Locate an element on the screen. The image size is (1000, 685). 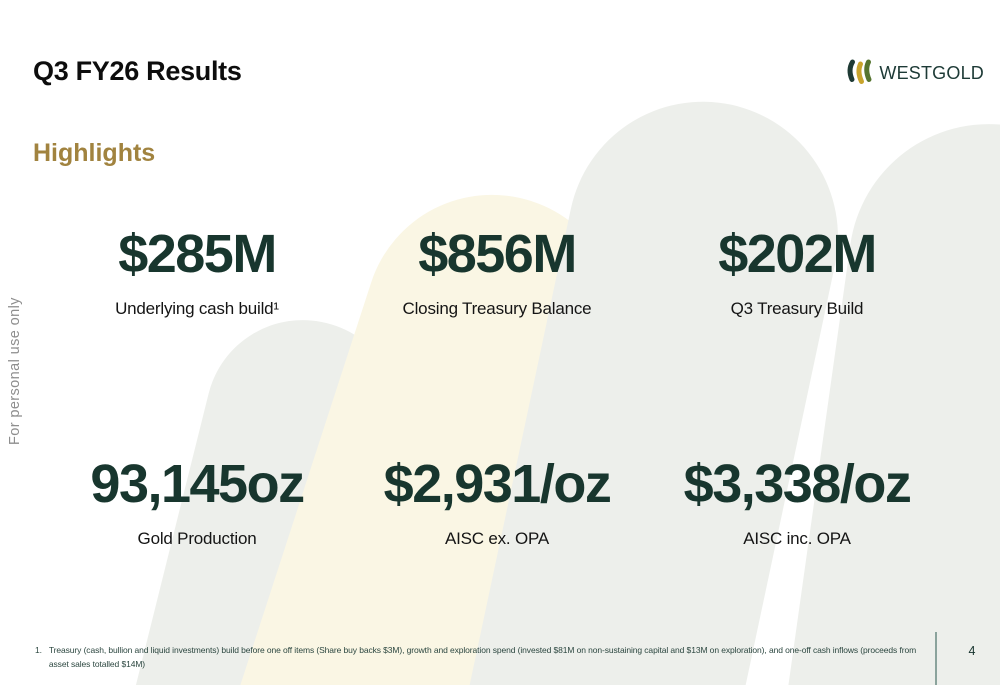
metric-q3-treasury-build: $202M Q3 Treasury Build is located at coordinates (797, 272).